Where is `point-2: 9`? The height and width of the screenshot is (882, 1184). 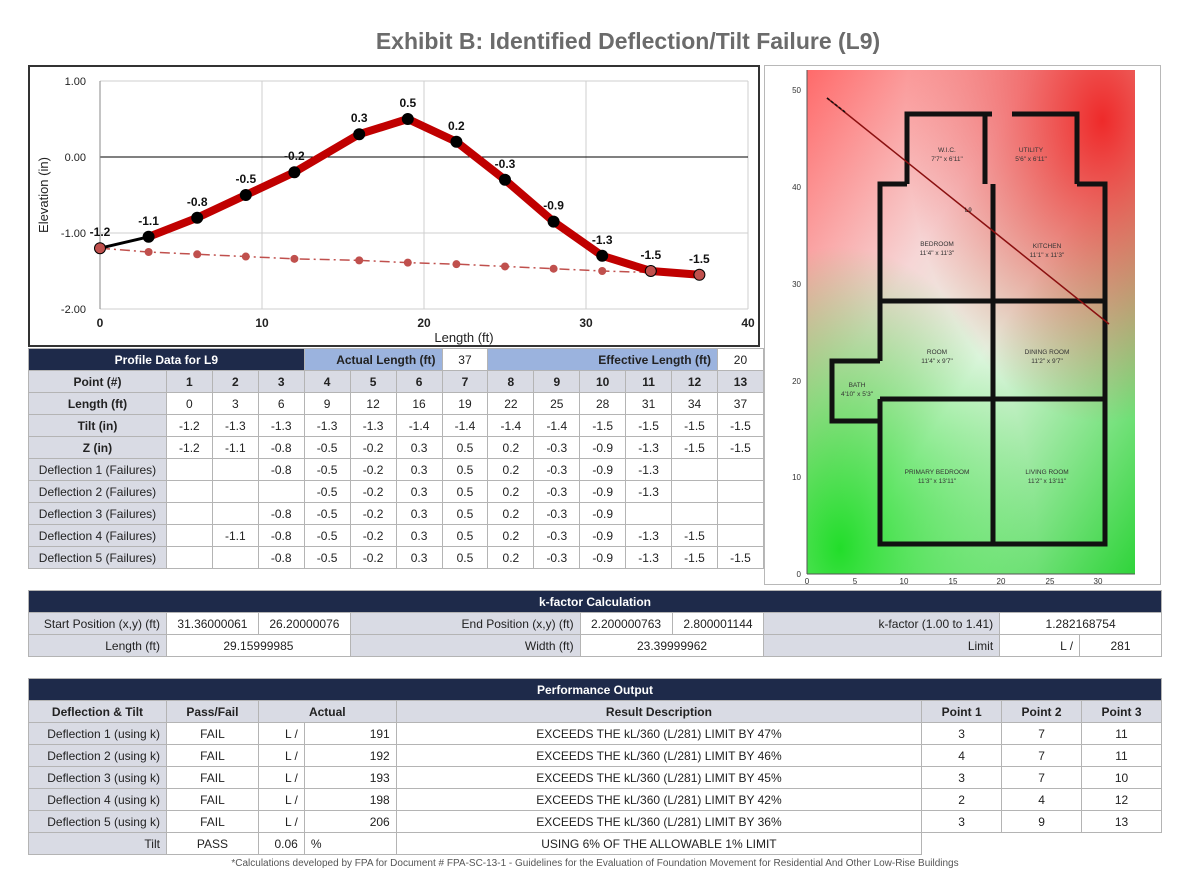 point-2: 9 is located at coordinates (1041, 821).